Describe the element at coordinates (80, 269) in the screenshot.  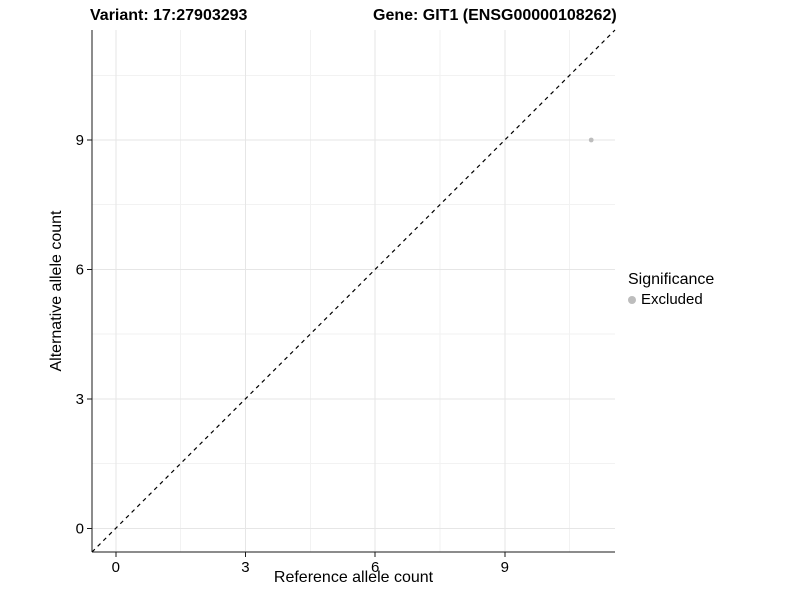
I see `y-tick-label: 6` at that location.